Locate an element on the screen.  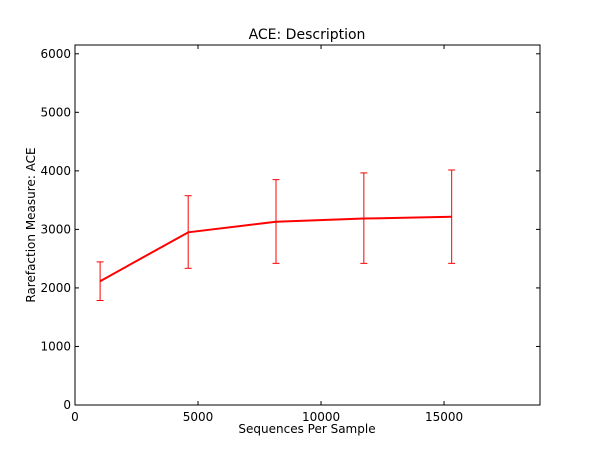
chart-title: ACE: Description is located at coordinates (307, 35).